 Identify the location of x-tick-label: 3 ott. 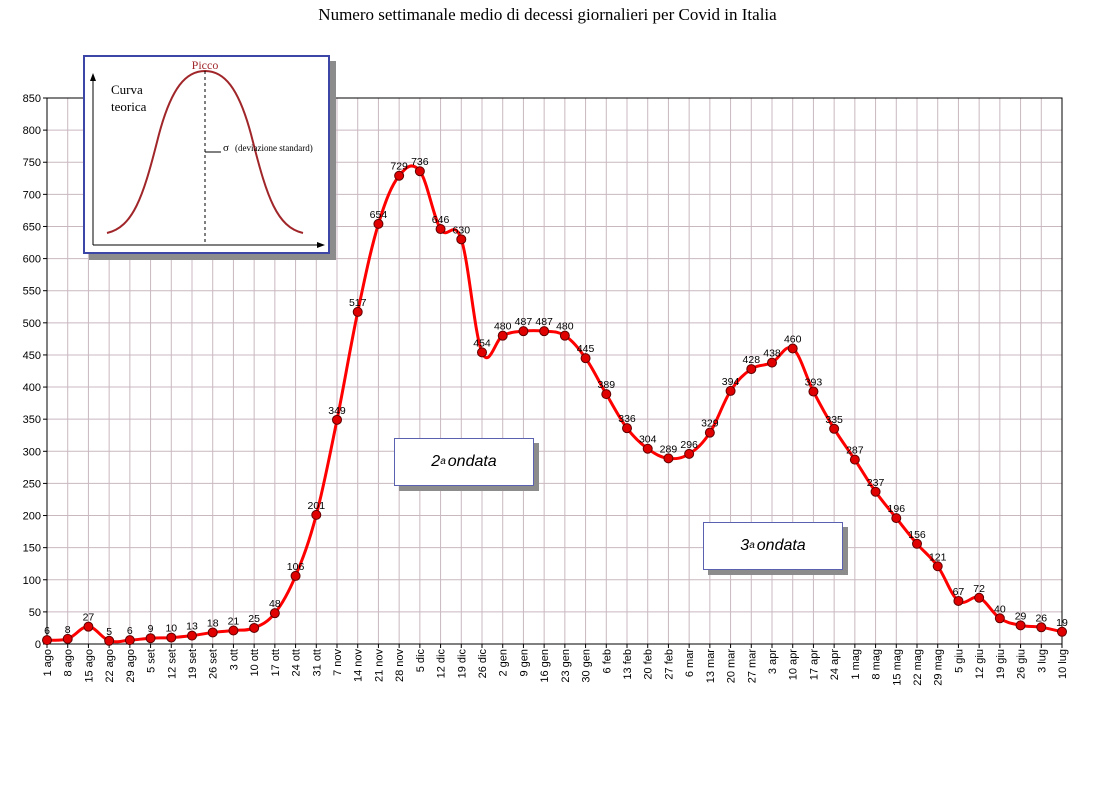
(234, 659).